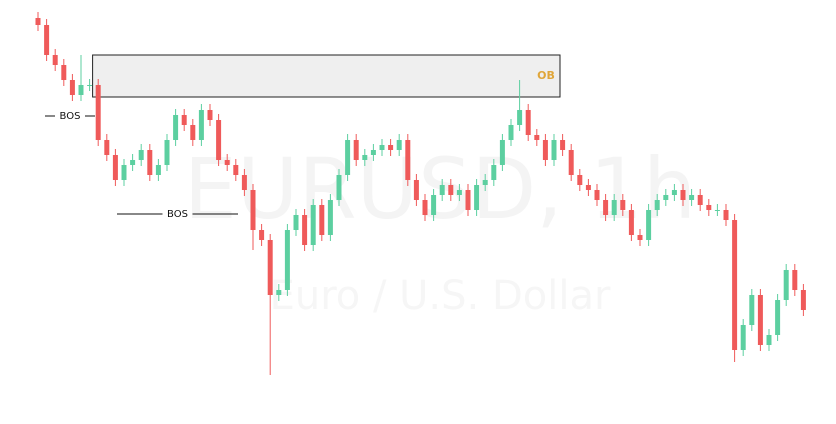  I want to click on order-block, so click(326, 76).